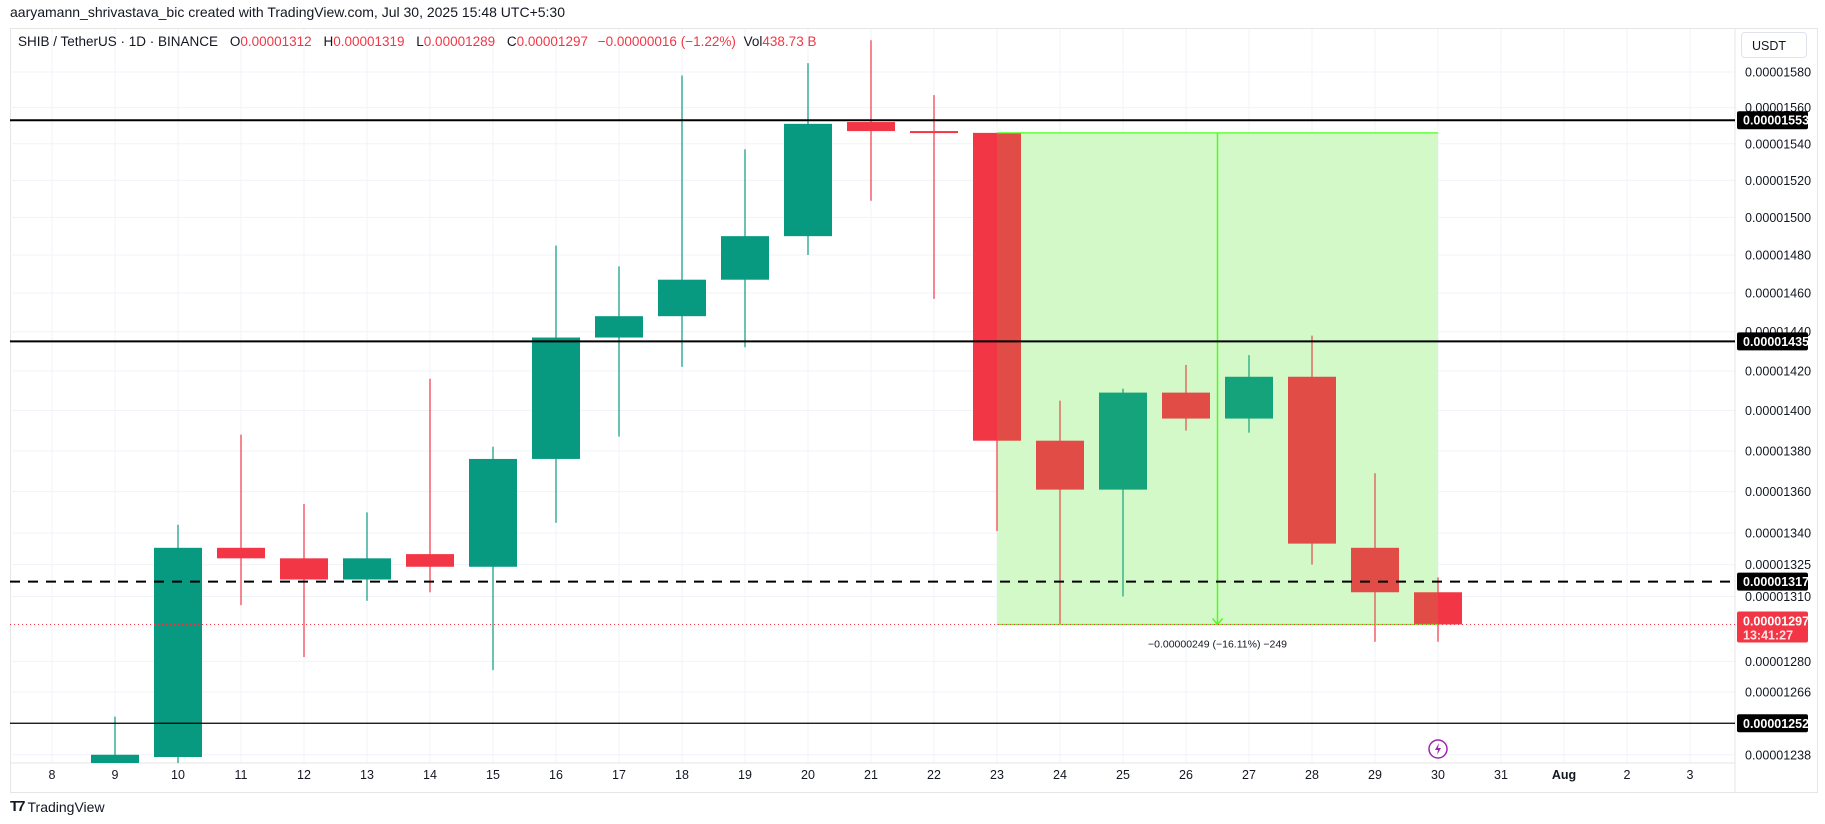 Image resolution: width=1825 pixels, height=824 pixels. I want to click on price-tick-label: 0.00001520, so click(1778, 181).